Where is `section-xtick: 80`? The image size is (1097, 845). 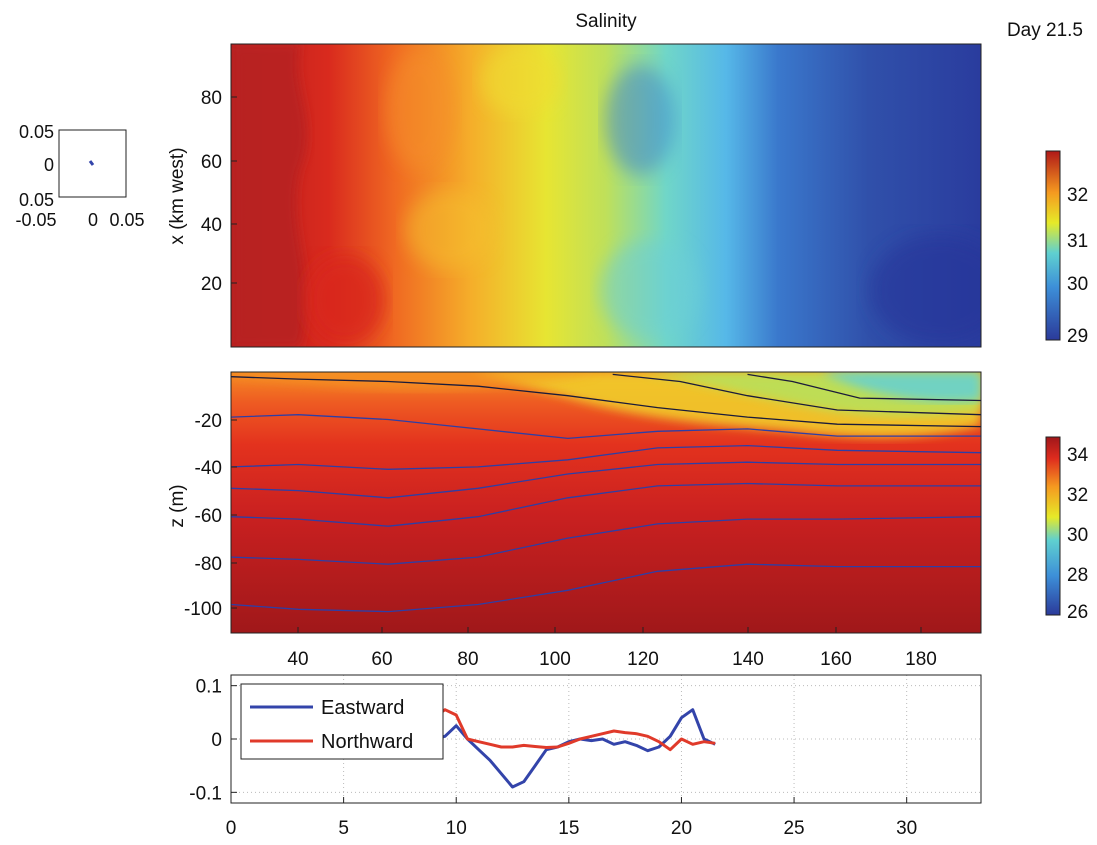 section-xtick: 80 is located at coordinates (467, 659).